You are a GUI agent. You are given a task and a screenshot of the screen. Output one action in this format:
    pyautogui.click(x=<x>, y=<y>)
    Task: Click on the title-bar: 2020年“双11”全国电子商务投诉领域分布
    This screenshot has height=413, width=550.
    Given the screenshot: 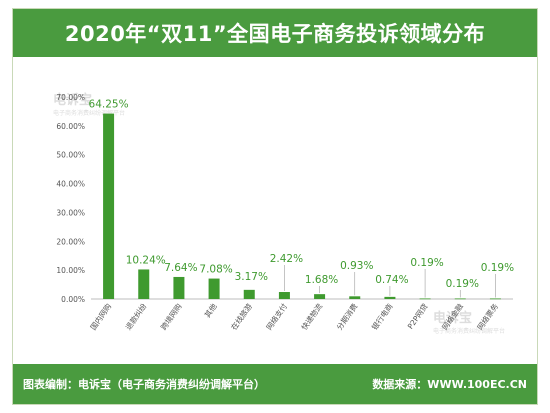 What is the action you would take?
    pyautogui.click(x=275, y=33)
    